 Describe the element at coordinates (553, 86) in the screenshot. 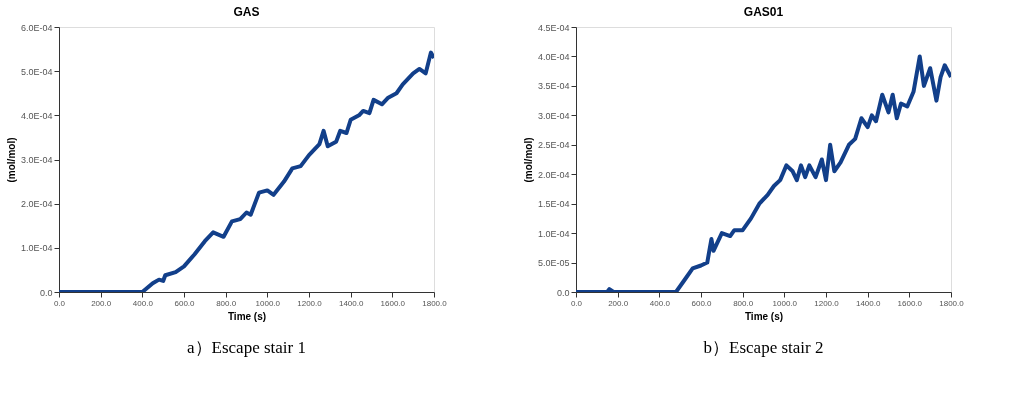

I see `y-tick-label: 3.5E-04` at that location.